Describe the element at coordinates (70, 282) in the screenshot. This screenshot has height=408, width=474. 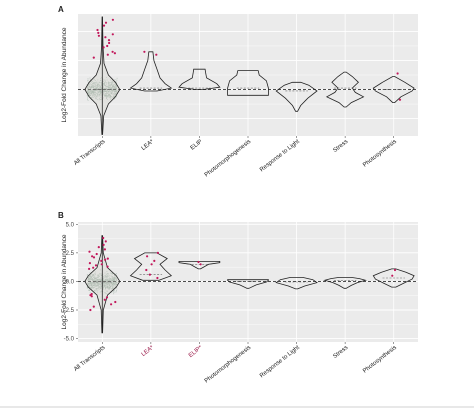
I see `y-tick-label: 0.0` at that location.